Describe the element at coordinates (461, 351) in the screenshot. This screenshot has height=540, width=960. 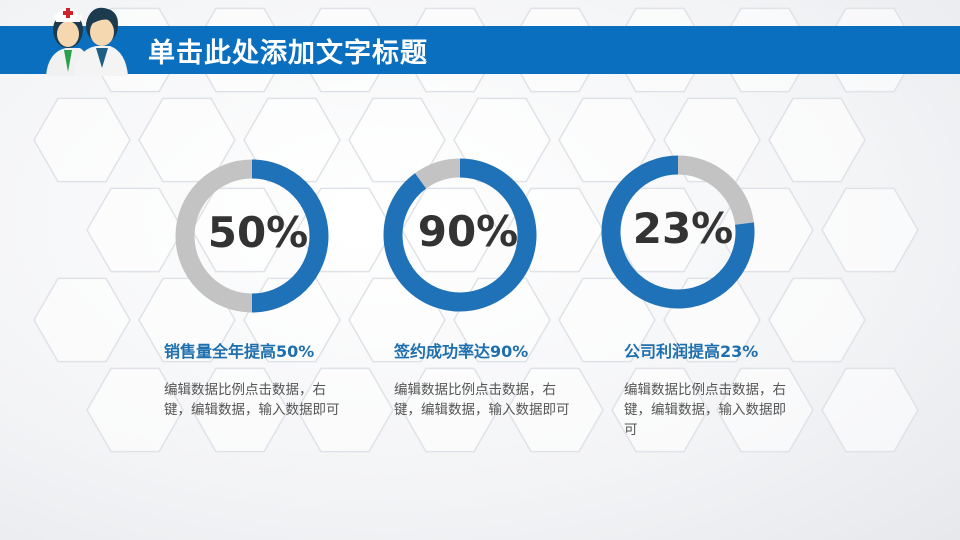
I see `item-heading: 签约成功率达90%` at that location.